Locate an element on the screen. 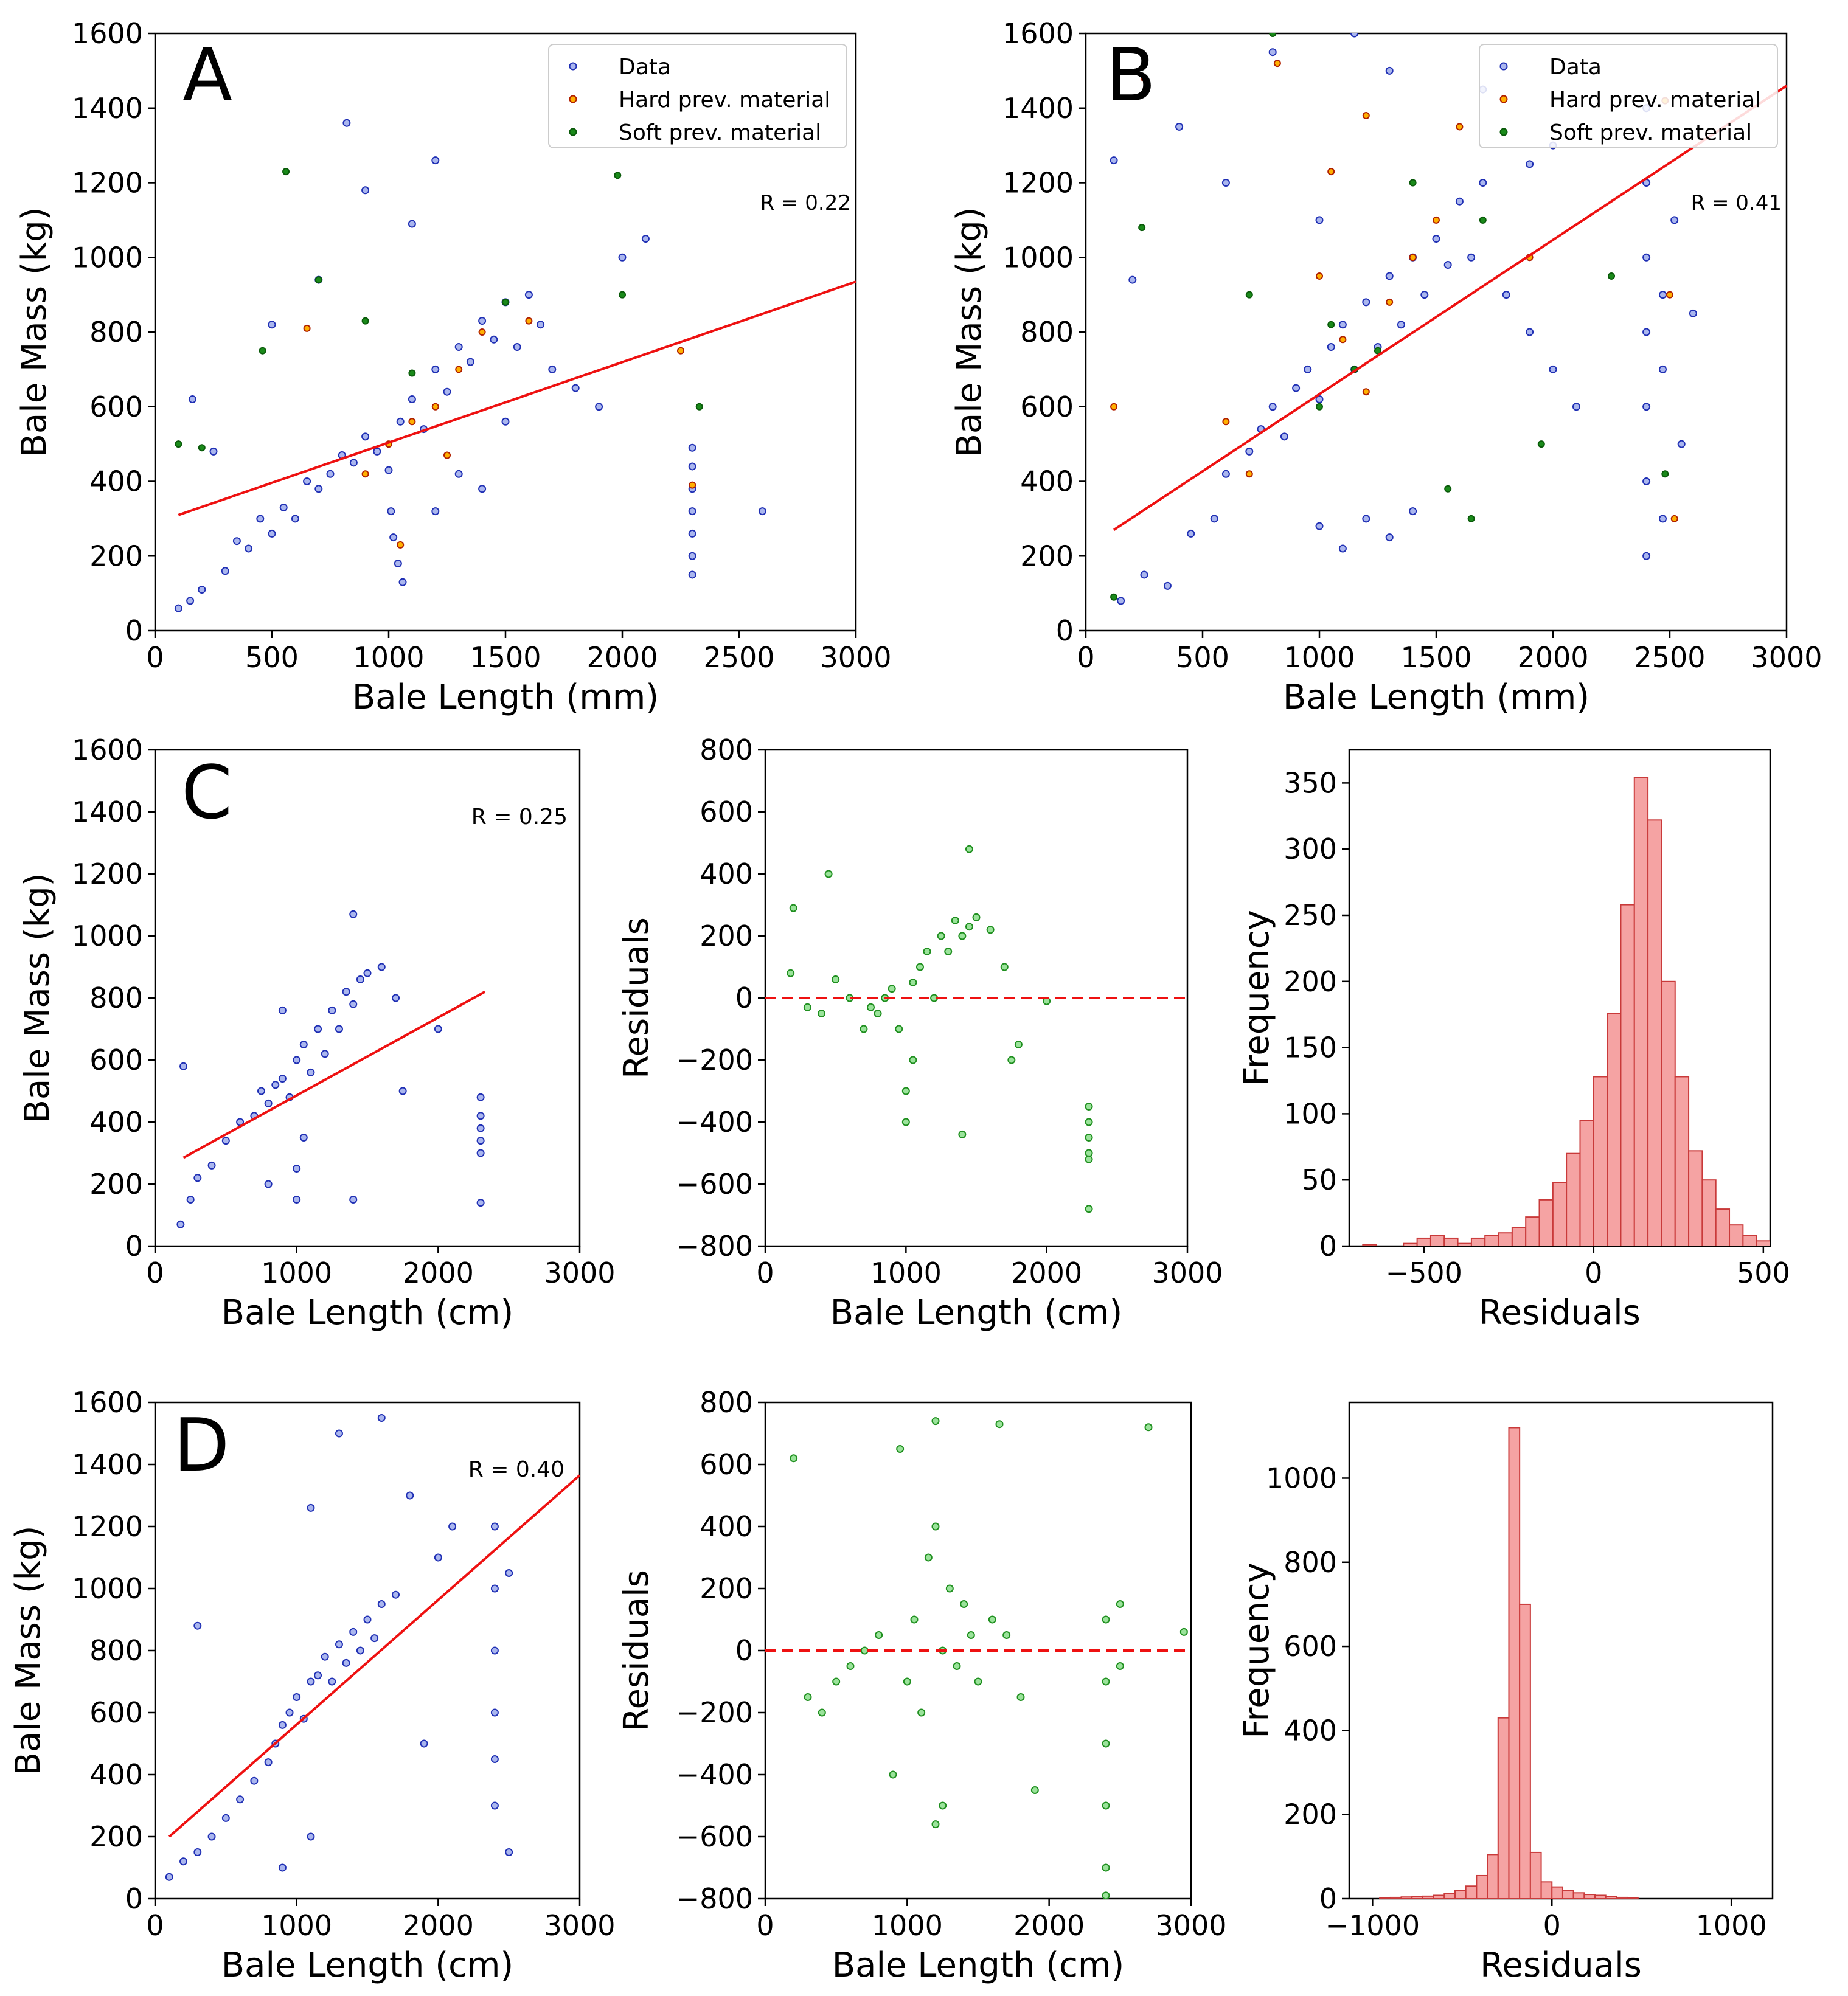 The image size is (1848, 1996). y-tick-label: 350 is located at coordinates (1311, 782).